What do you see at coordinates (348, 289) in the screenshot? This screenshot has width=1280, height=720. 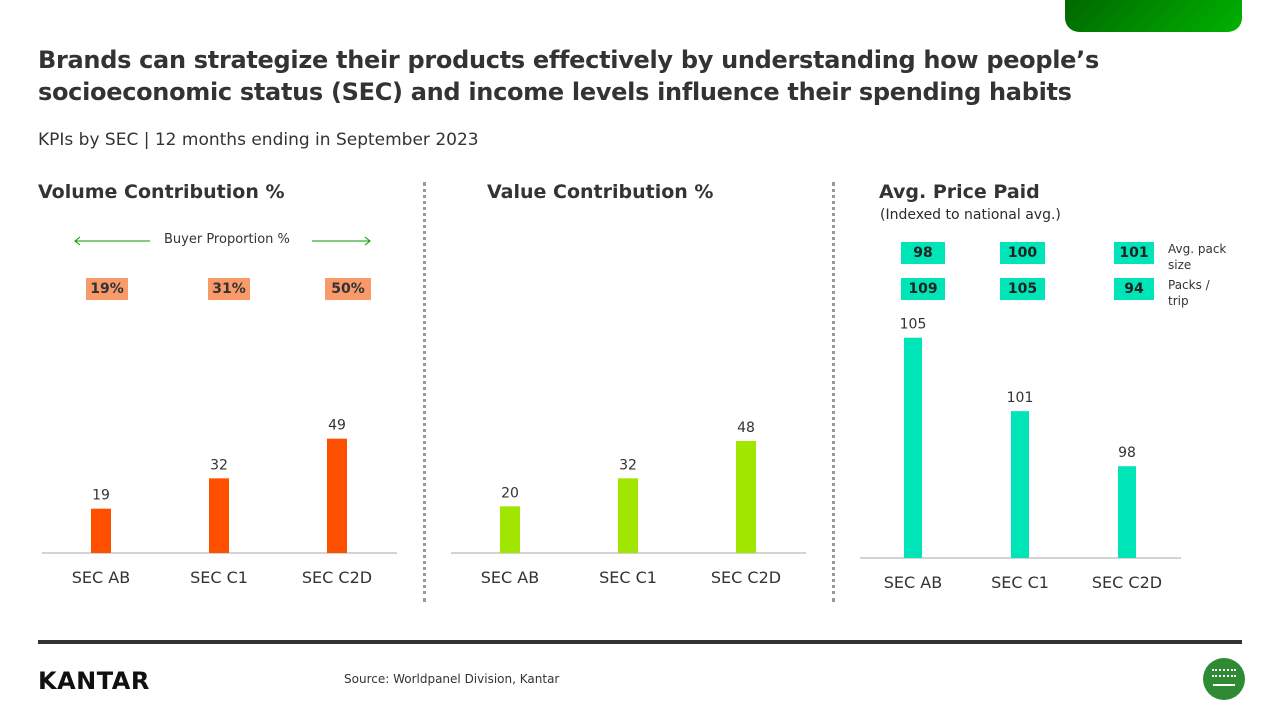 I see `buyer-proportion-tag: 50%` at bounding box center [348, 289].